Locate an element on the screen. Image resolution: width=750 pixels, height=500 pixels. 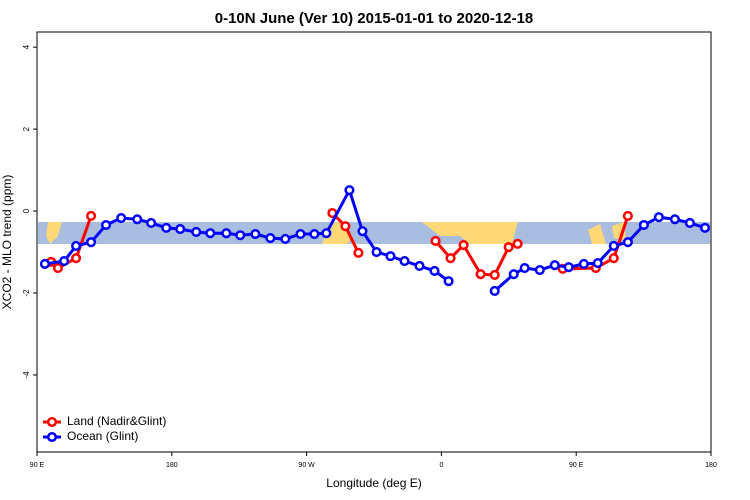
legend-label: Ocean (Glint) is located at coordinates (102, 436).